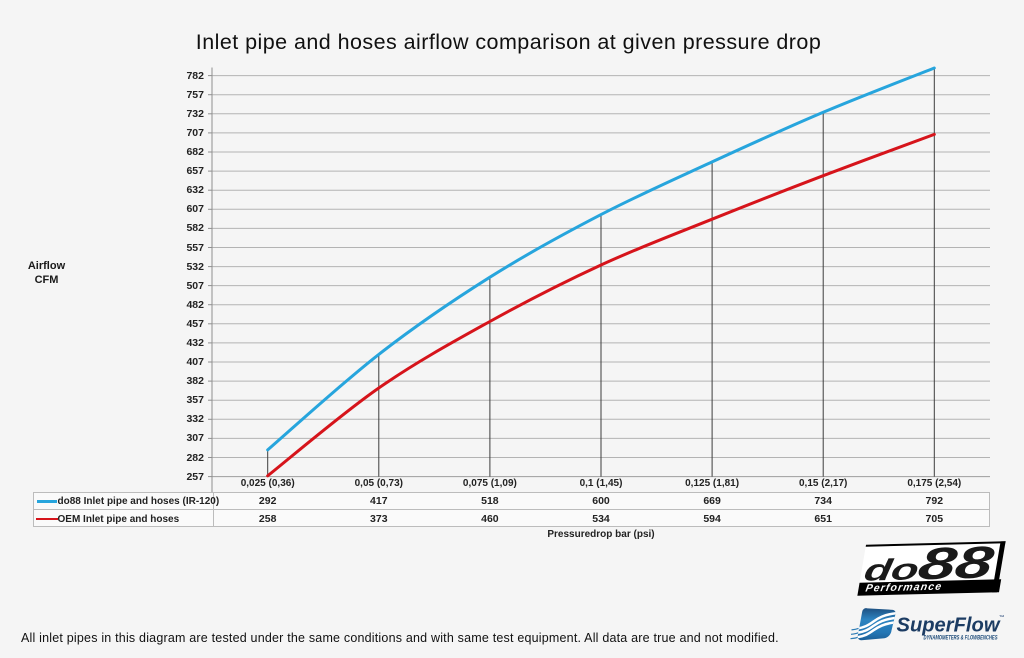  Describe the element at coordinates (1002, 618) in the screenshot. I see `svg-text: ™` at that location.